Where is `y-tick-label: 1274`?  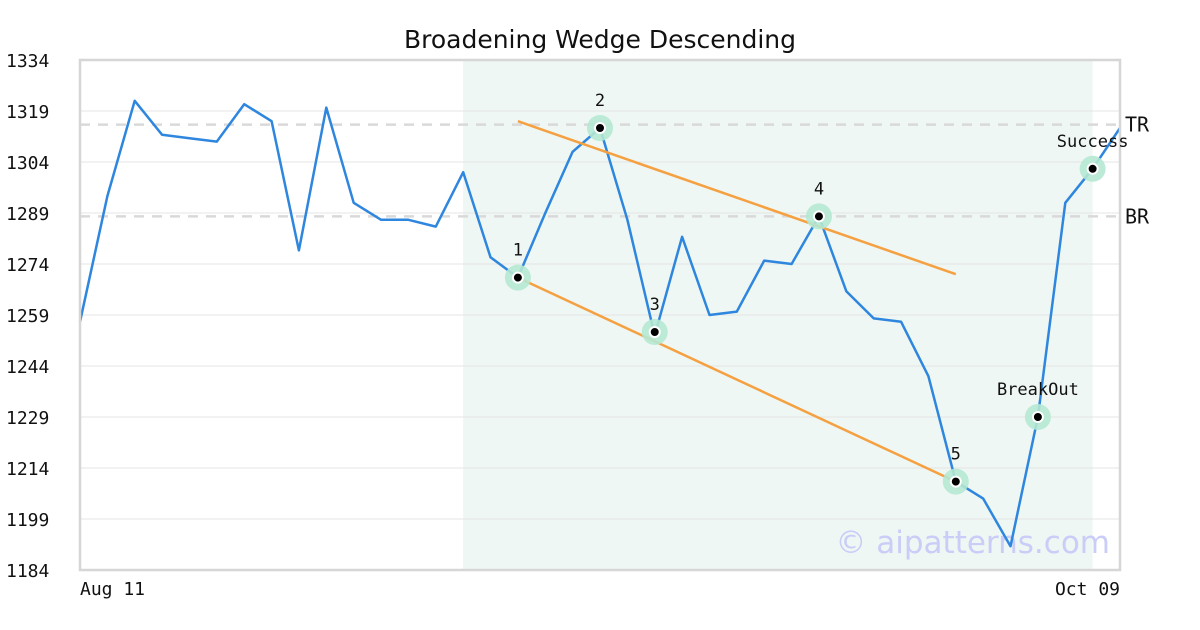
y-tick-label: 1274 is located at coordinates (27, 265).